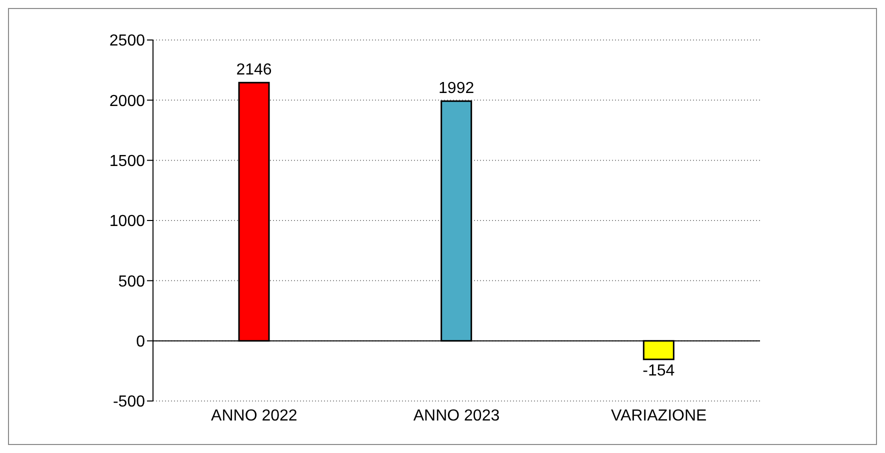 The height and width of the screenshot is (453, 885). Describe the element at coordinates (127, 41) in the screenshot. I see `y-tick-label: 2500` at that location.